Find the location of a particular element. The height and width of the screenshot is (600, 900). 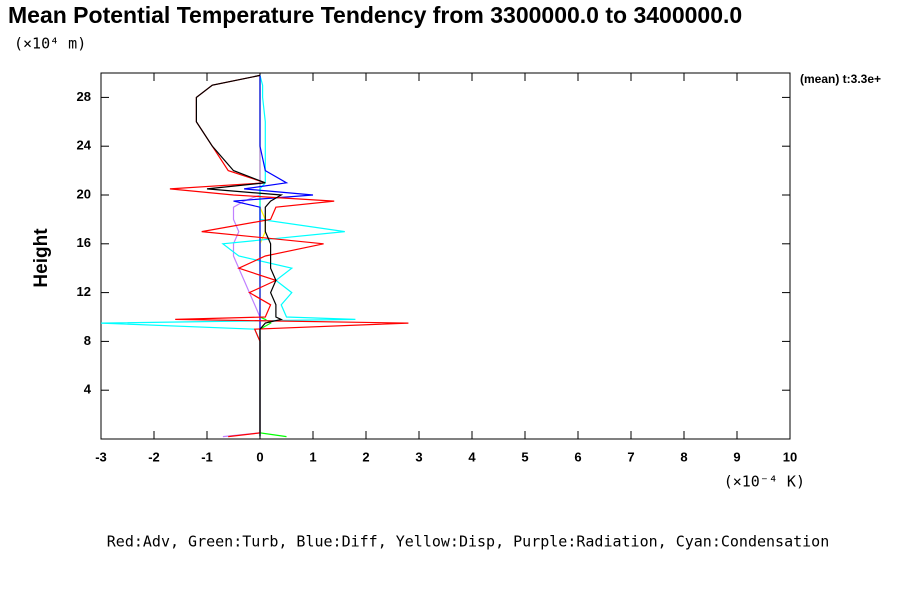

x-tick-label: -2 is located at coordinates (154, 456).